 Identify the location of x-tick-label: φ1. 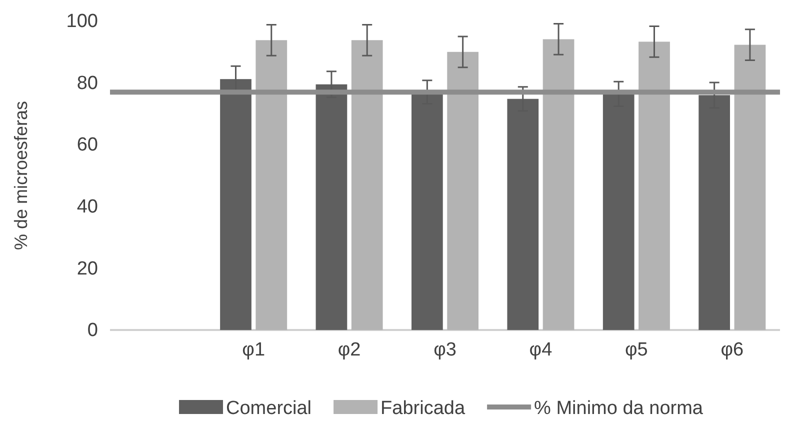
(254, 349).